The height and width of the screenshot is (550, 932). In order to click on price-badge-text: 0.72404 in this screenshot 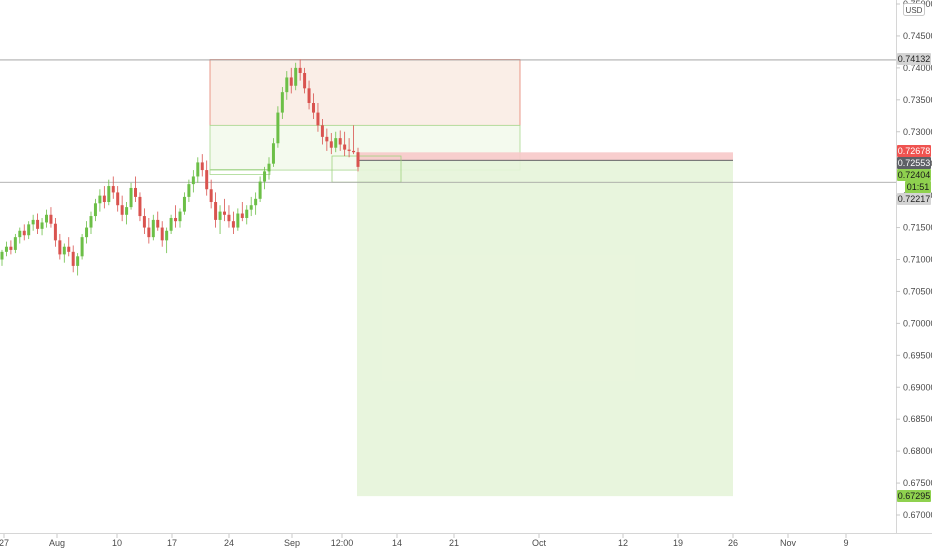, I will do `click(914, 175)`.